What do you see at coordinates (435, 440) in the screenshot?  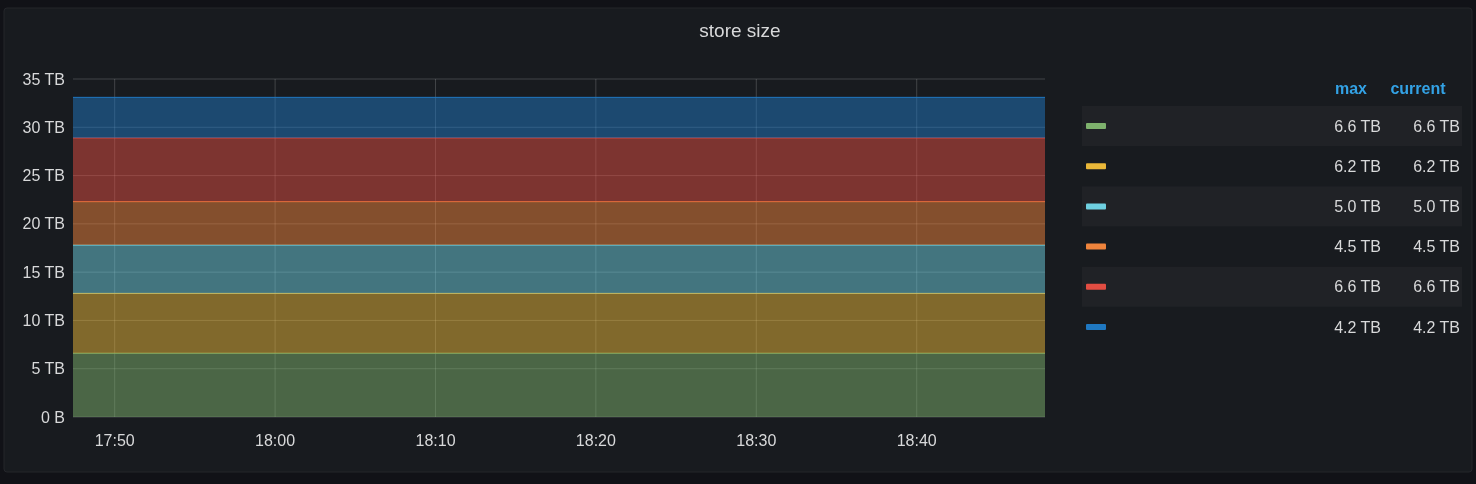 I see `x-tick-label: 18:10` at bounding box center [435, 440].